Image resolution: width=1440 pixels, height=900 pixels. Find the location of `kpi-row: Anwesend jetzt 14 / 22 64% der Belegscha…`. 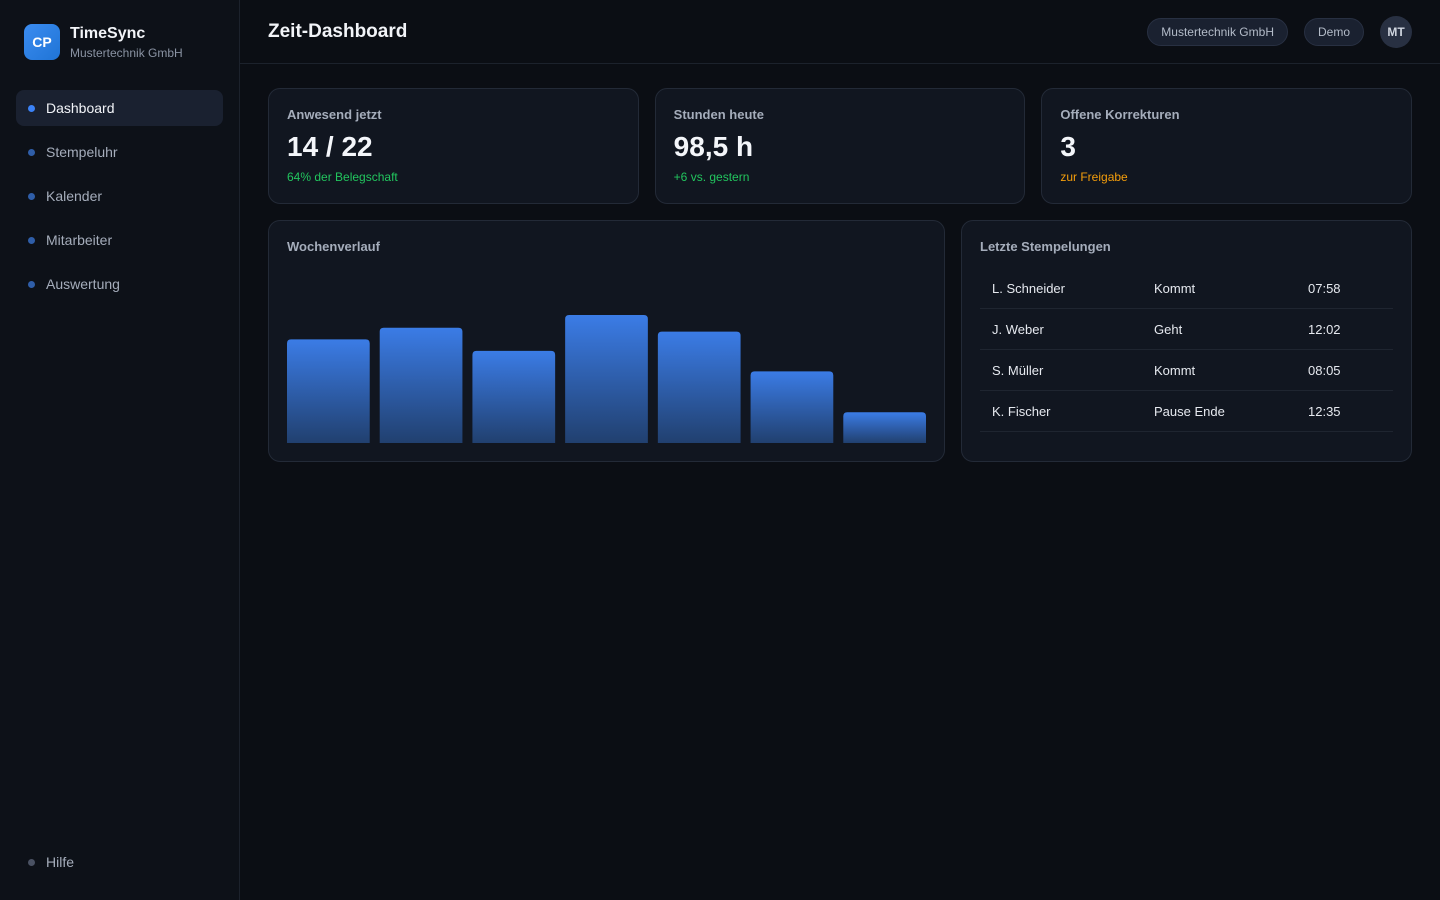

kpi-row: Anwesend jetzt 14 / 22 64% der Belegscha… is located at coordinates (840, 146).